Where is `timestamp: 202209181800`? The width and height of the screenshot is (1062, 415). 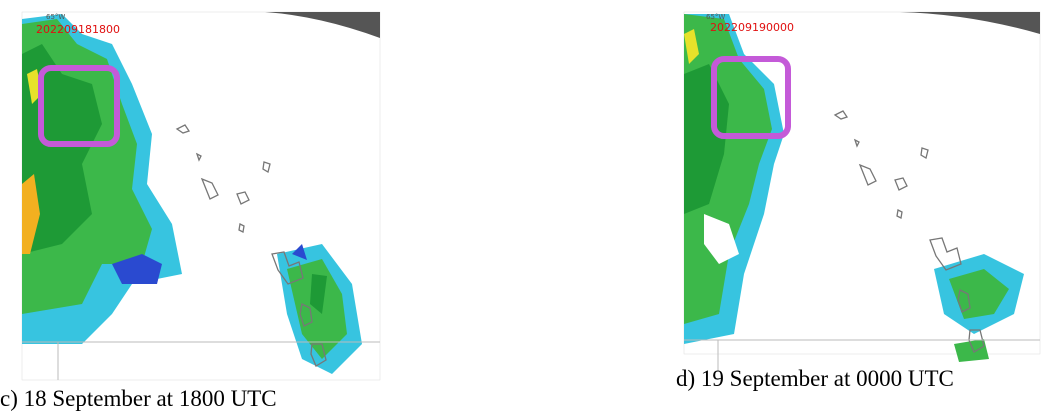
timestamp: 202209181800 is located at coordinates (78, 29).